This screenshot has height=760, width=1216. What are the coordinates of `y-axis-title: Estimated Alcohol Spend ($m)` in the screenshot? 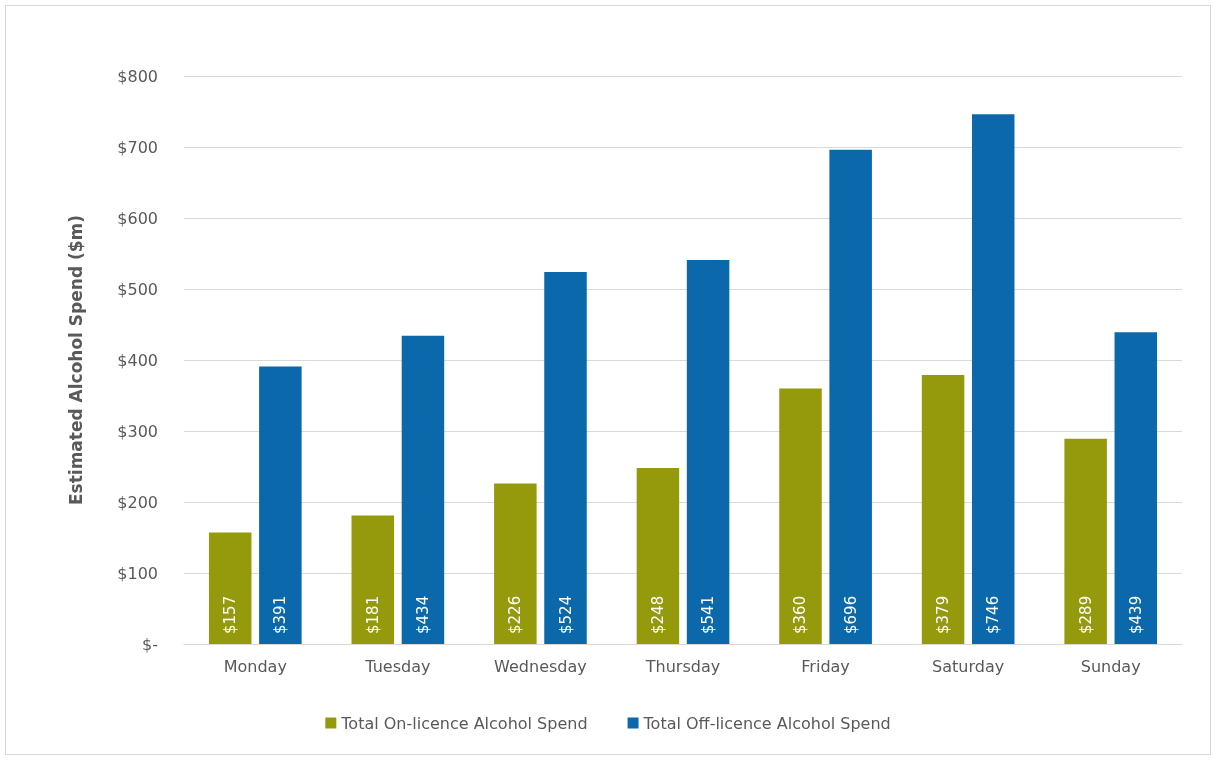 It's located at (75, 360).